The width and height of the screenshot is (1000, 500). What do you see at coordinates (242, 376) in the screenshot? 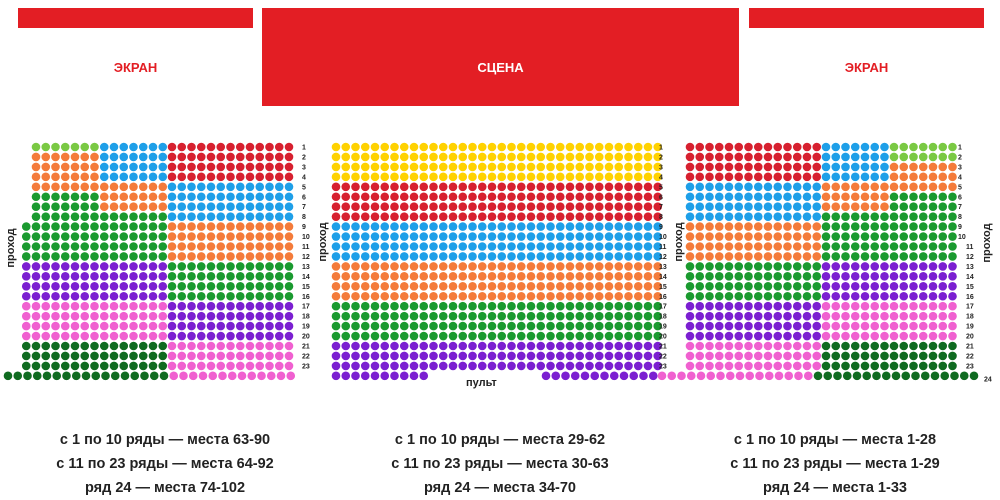
I see `seat-left-row24` at bounding box center [242, 376].